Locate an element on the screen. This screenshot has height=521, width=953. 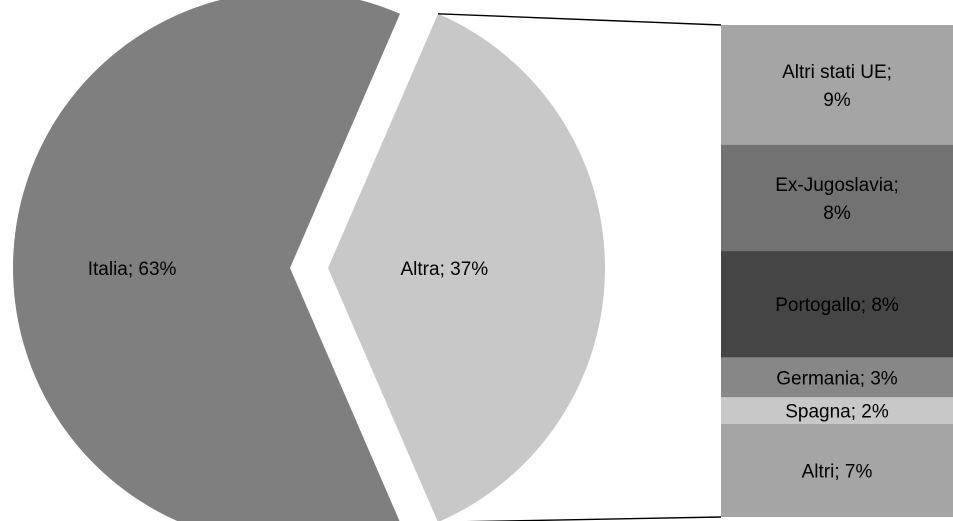
bar-segment-altri is located at coordinates (837, 470).